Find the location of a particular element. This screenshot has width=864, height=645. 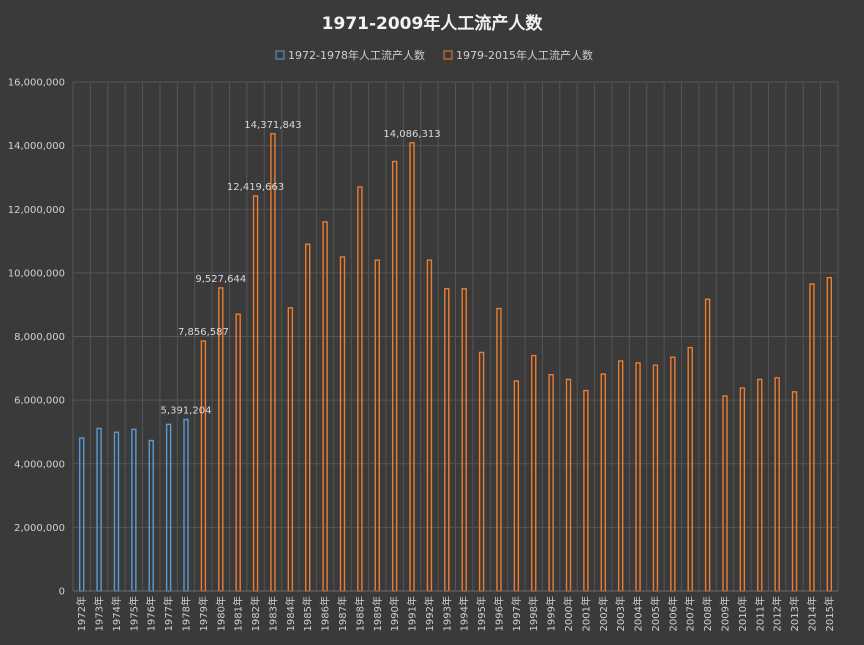

y-tick-label: 16,000,000 is located at coordinates (36, 83).